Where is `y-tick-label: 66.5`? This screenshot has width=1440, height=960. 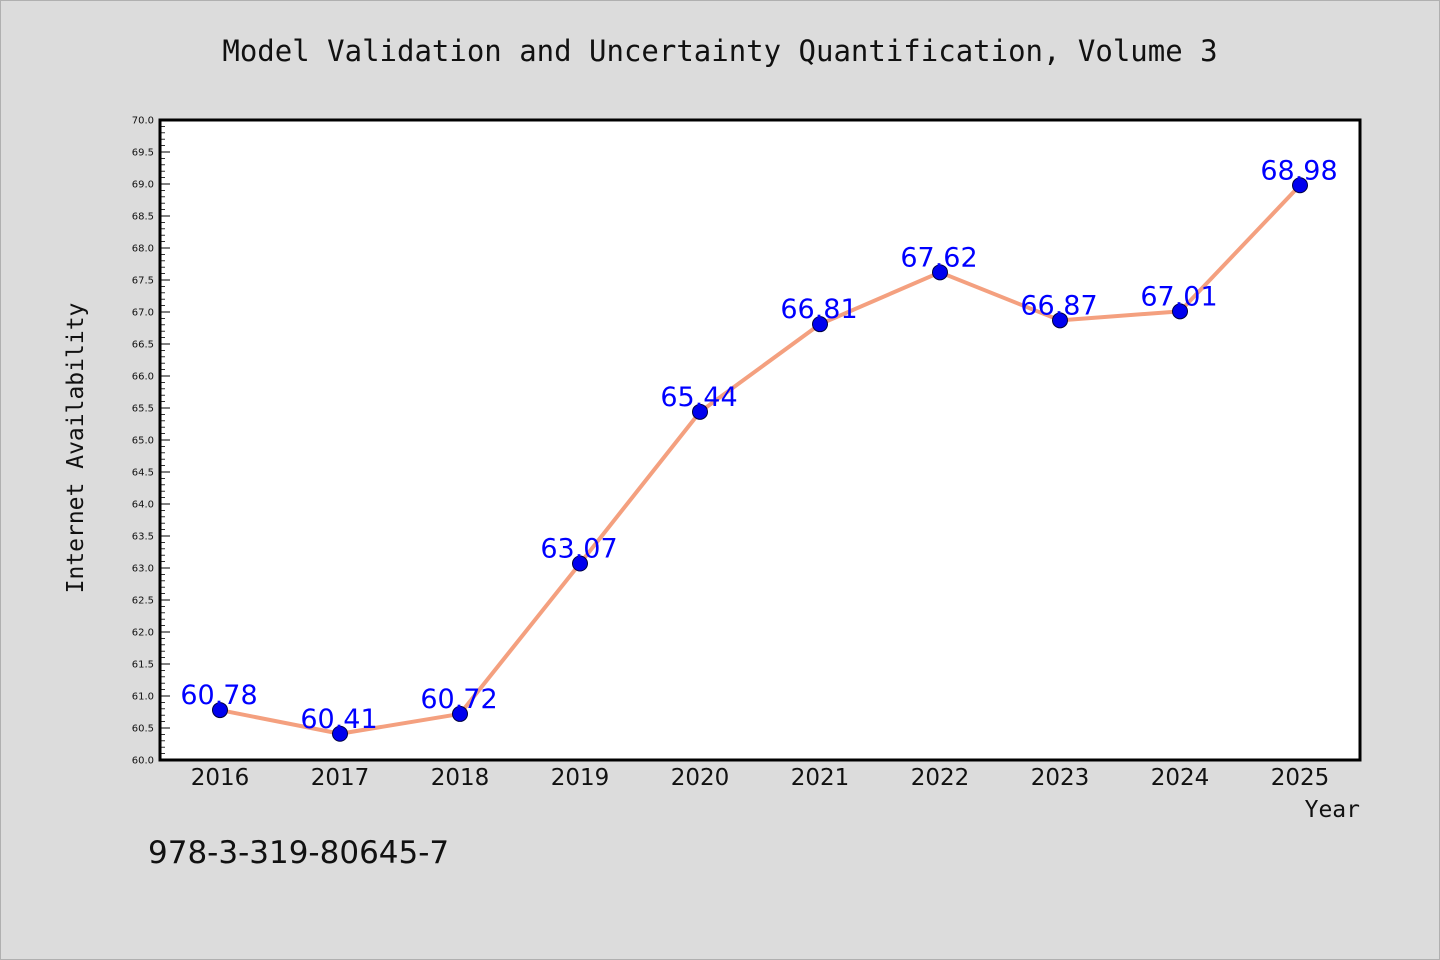 y-tick-label: 66.5 is located at coordinates (143, 345).